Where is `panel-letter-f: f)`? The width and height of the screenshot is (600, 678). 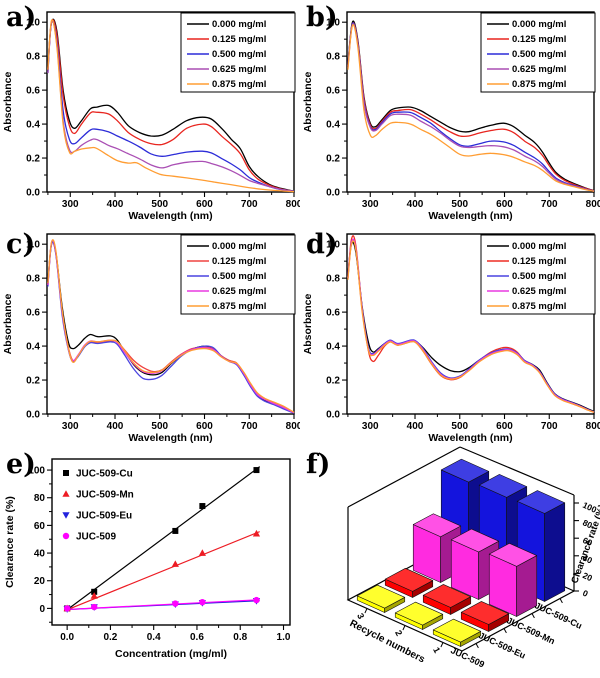
panel-letter-f: f) is located at coordinates (318, 464).